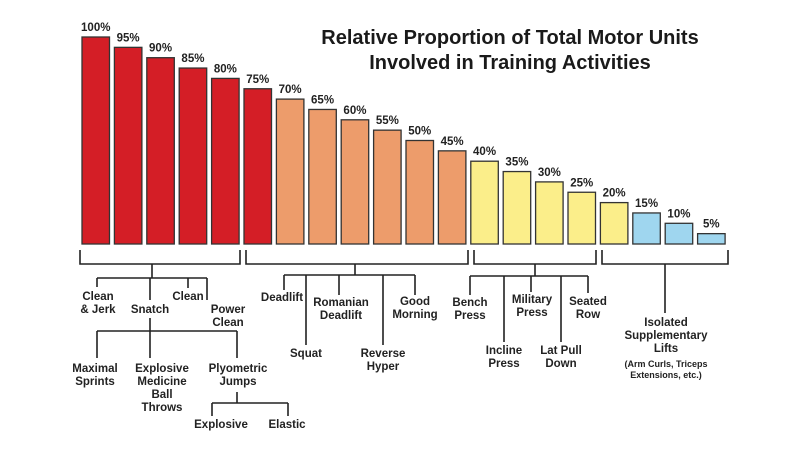 Image resolution: width=800 pixels, height=449 pixels. I want to click on activity-label-bench-press: Bench, so click(469, 303).